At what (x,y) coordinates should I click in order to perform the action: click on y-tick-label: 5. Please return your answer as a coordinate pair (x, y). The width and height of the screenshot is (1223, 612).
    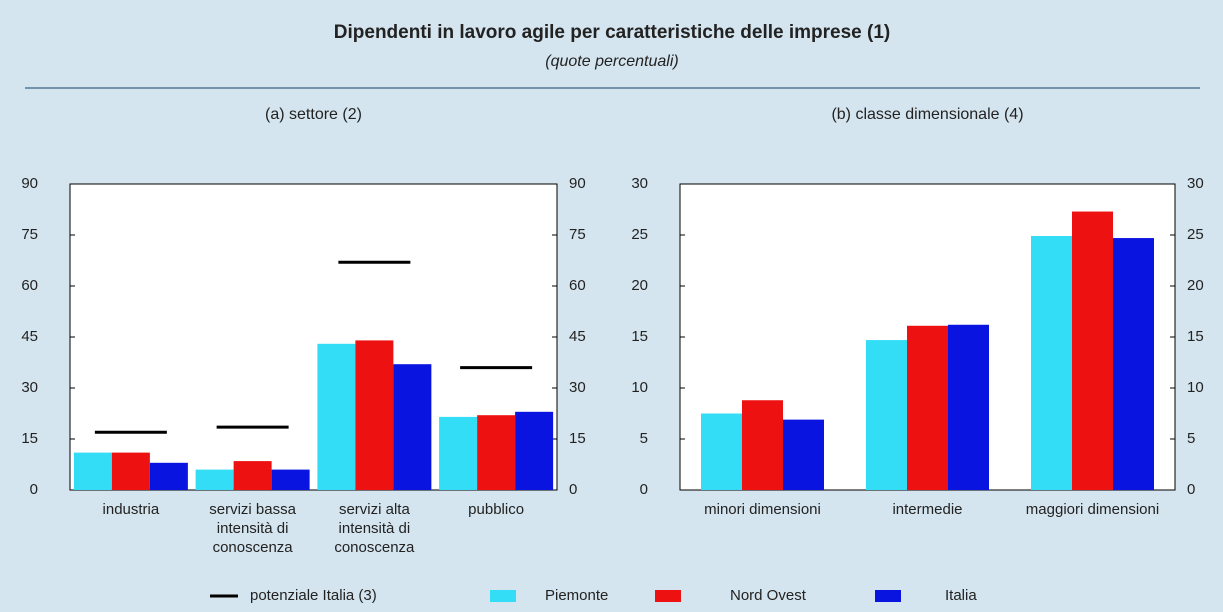
    Looking at the image, I should click on (644, 438).